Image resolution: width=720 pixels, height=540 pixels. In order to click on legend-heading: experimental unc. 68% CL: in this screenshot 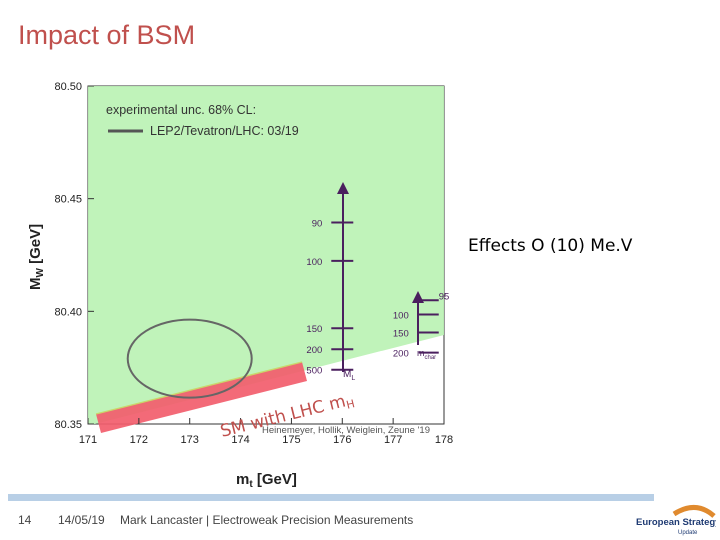, I will do `click(181, 110)`.